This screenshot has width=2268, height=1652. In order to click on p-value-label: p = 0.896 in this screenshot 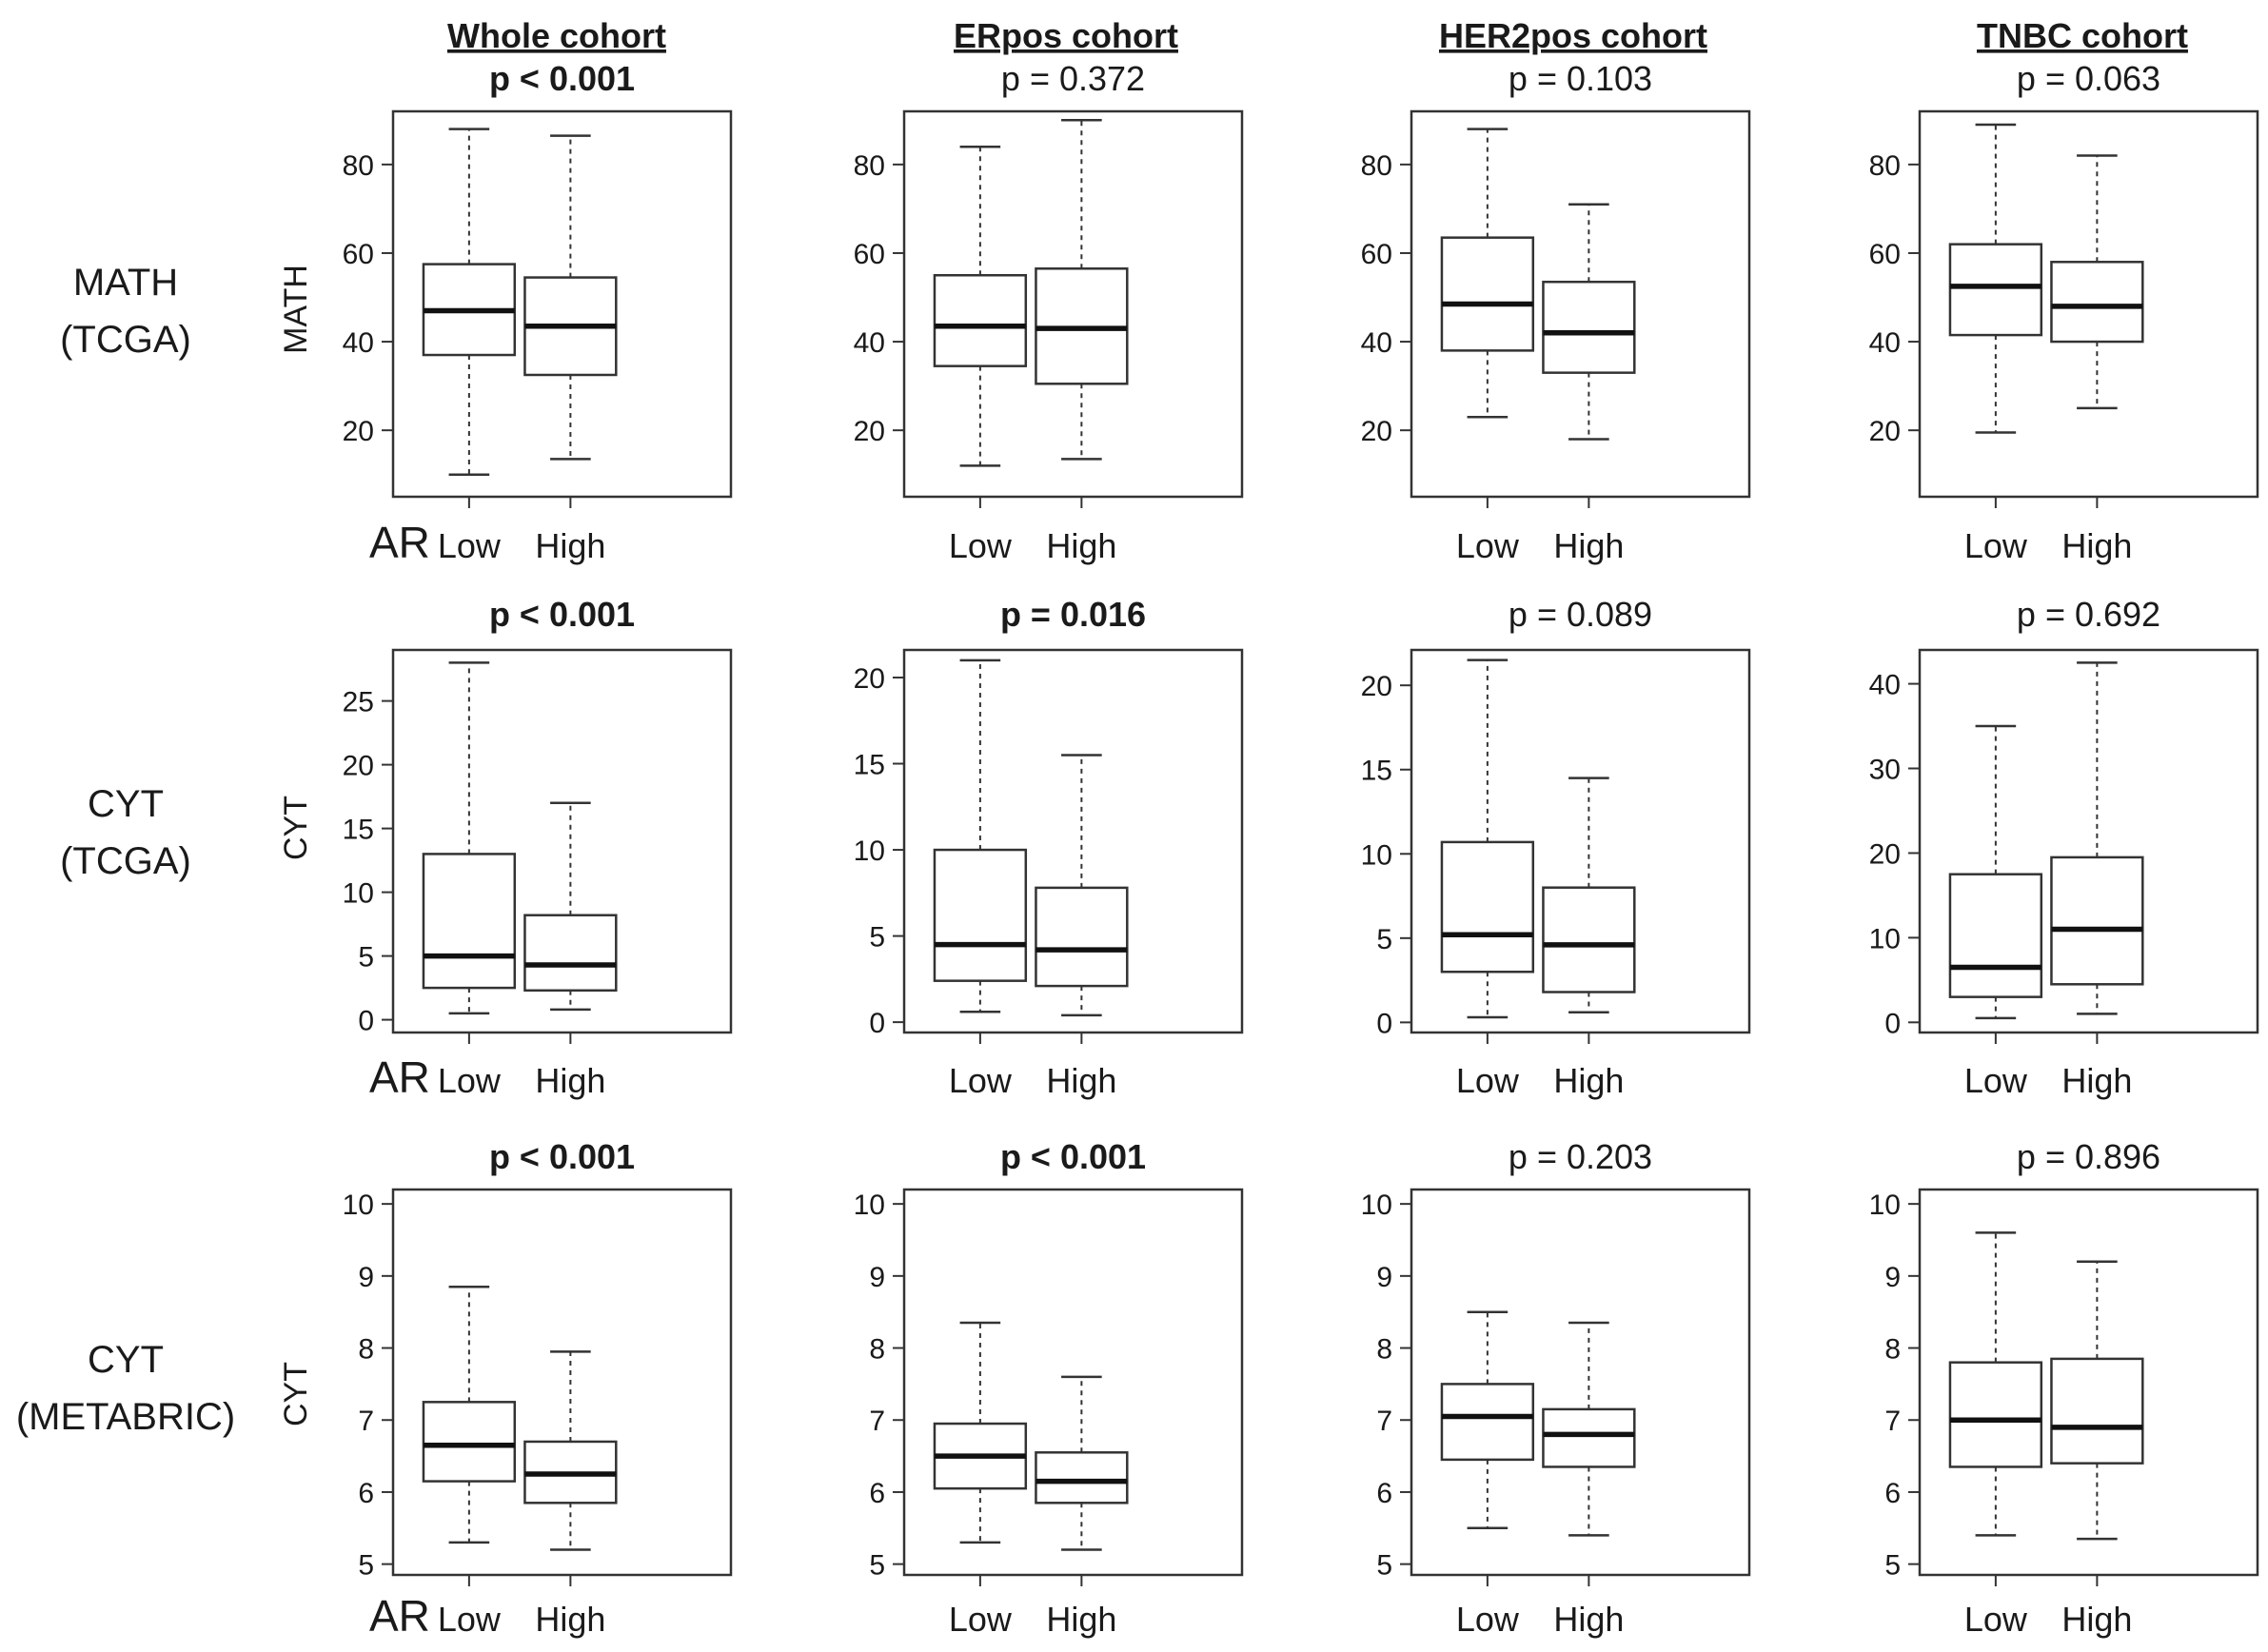, I will do `click(2089, 1156)`.